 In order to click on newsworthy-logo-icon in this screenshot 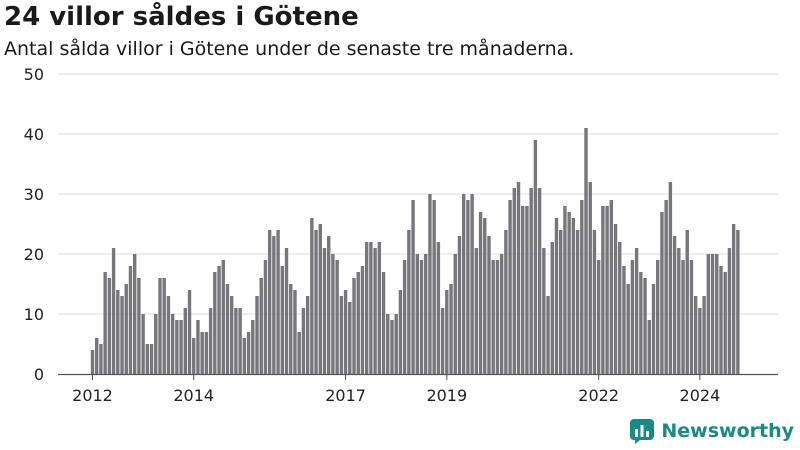, I will do `click(642, 431)`.